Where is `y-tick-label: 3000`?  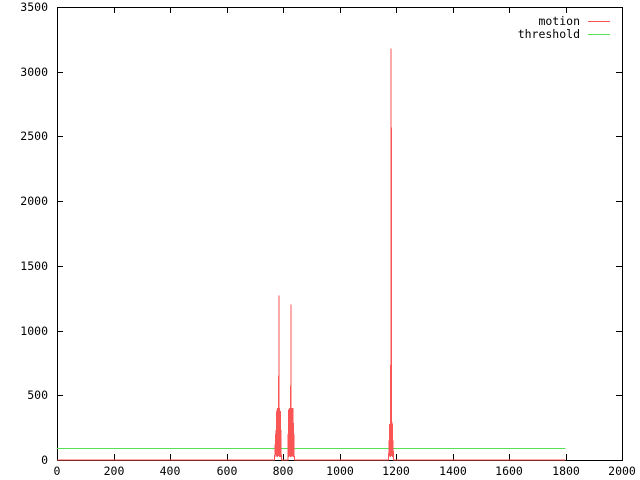
y-tick-label: 3000 is located at coordinates (34, 72).